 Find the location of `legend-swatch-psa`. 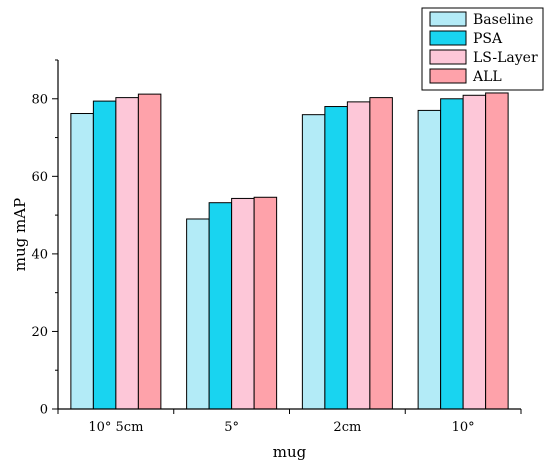

legend-swatch-psa is located at coordinates (448, 38).